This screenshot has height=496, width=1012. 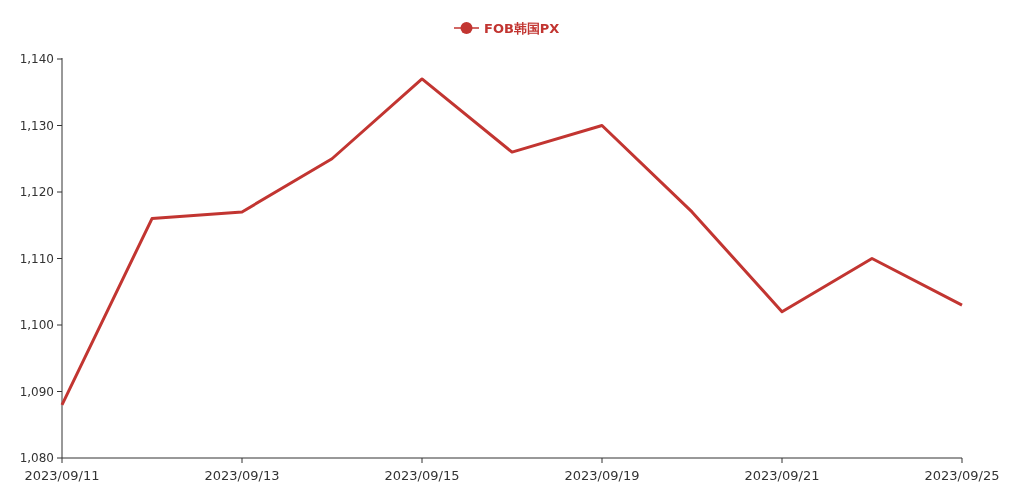 I want to click on y-tick-label: 1,130, so click(x=36, y=125).